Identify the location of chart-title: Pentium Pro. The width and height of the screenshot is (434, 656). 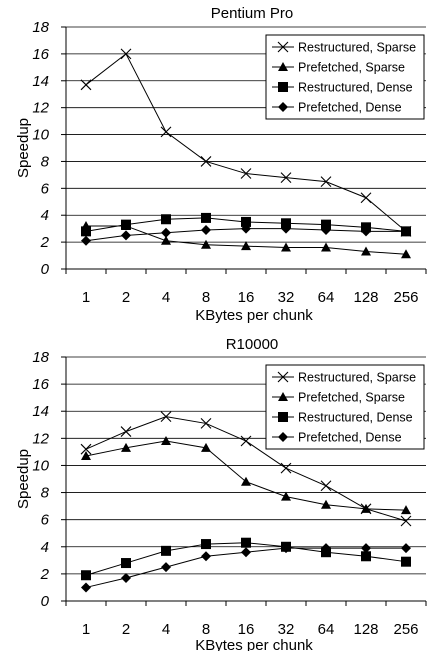
(252, 13).